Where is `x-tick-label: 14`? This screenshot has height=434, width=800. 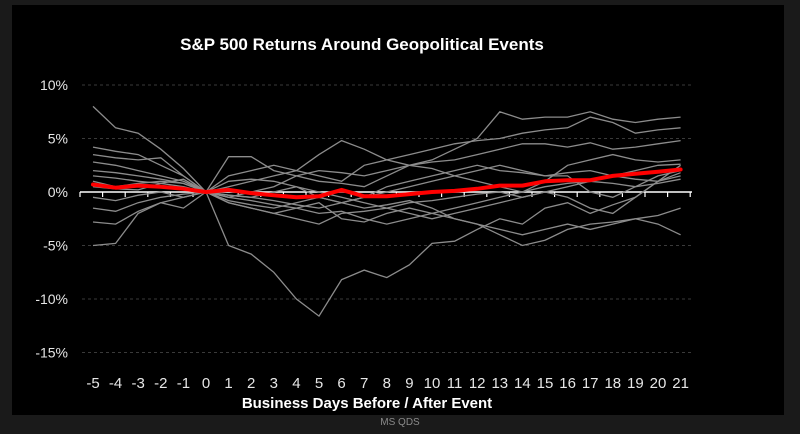 x-tick-label: 14 is located at coordinates (522, 383).